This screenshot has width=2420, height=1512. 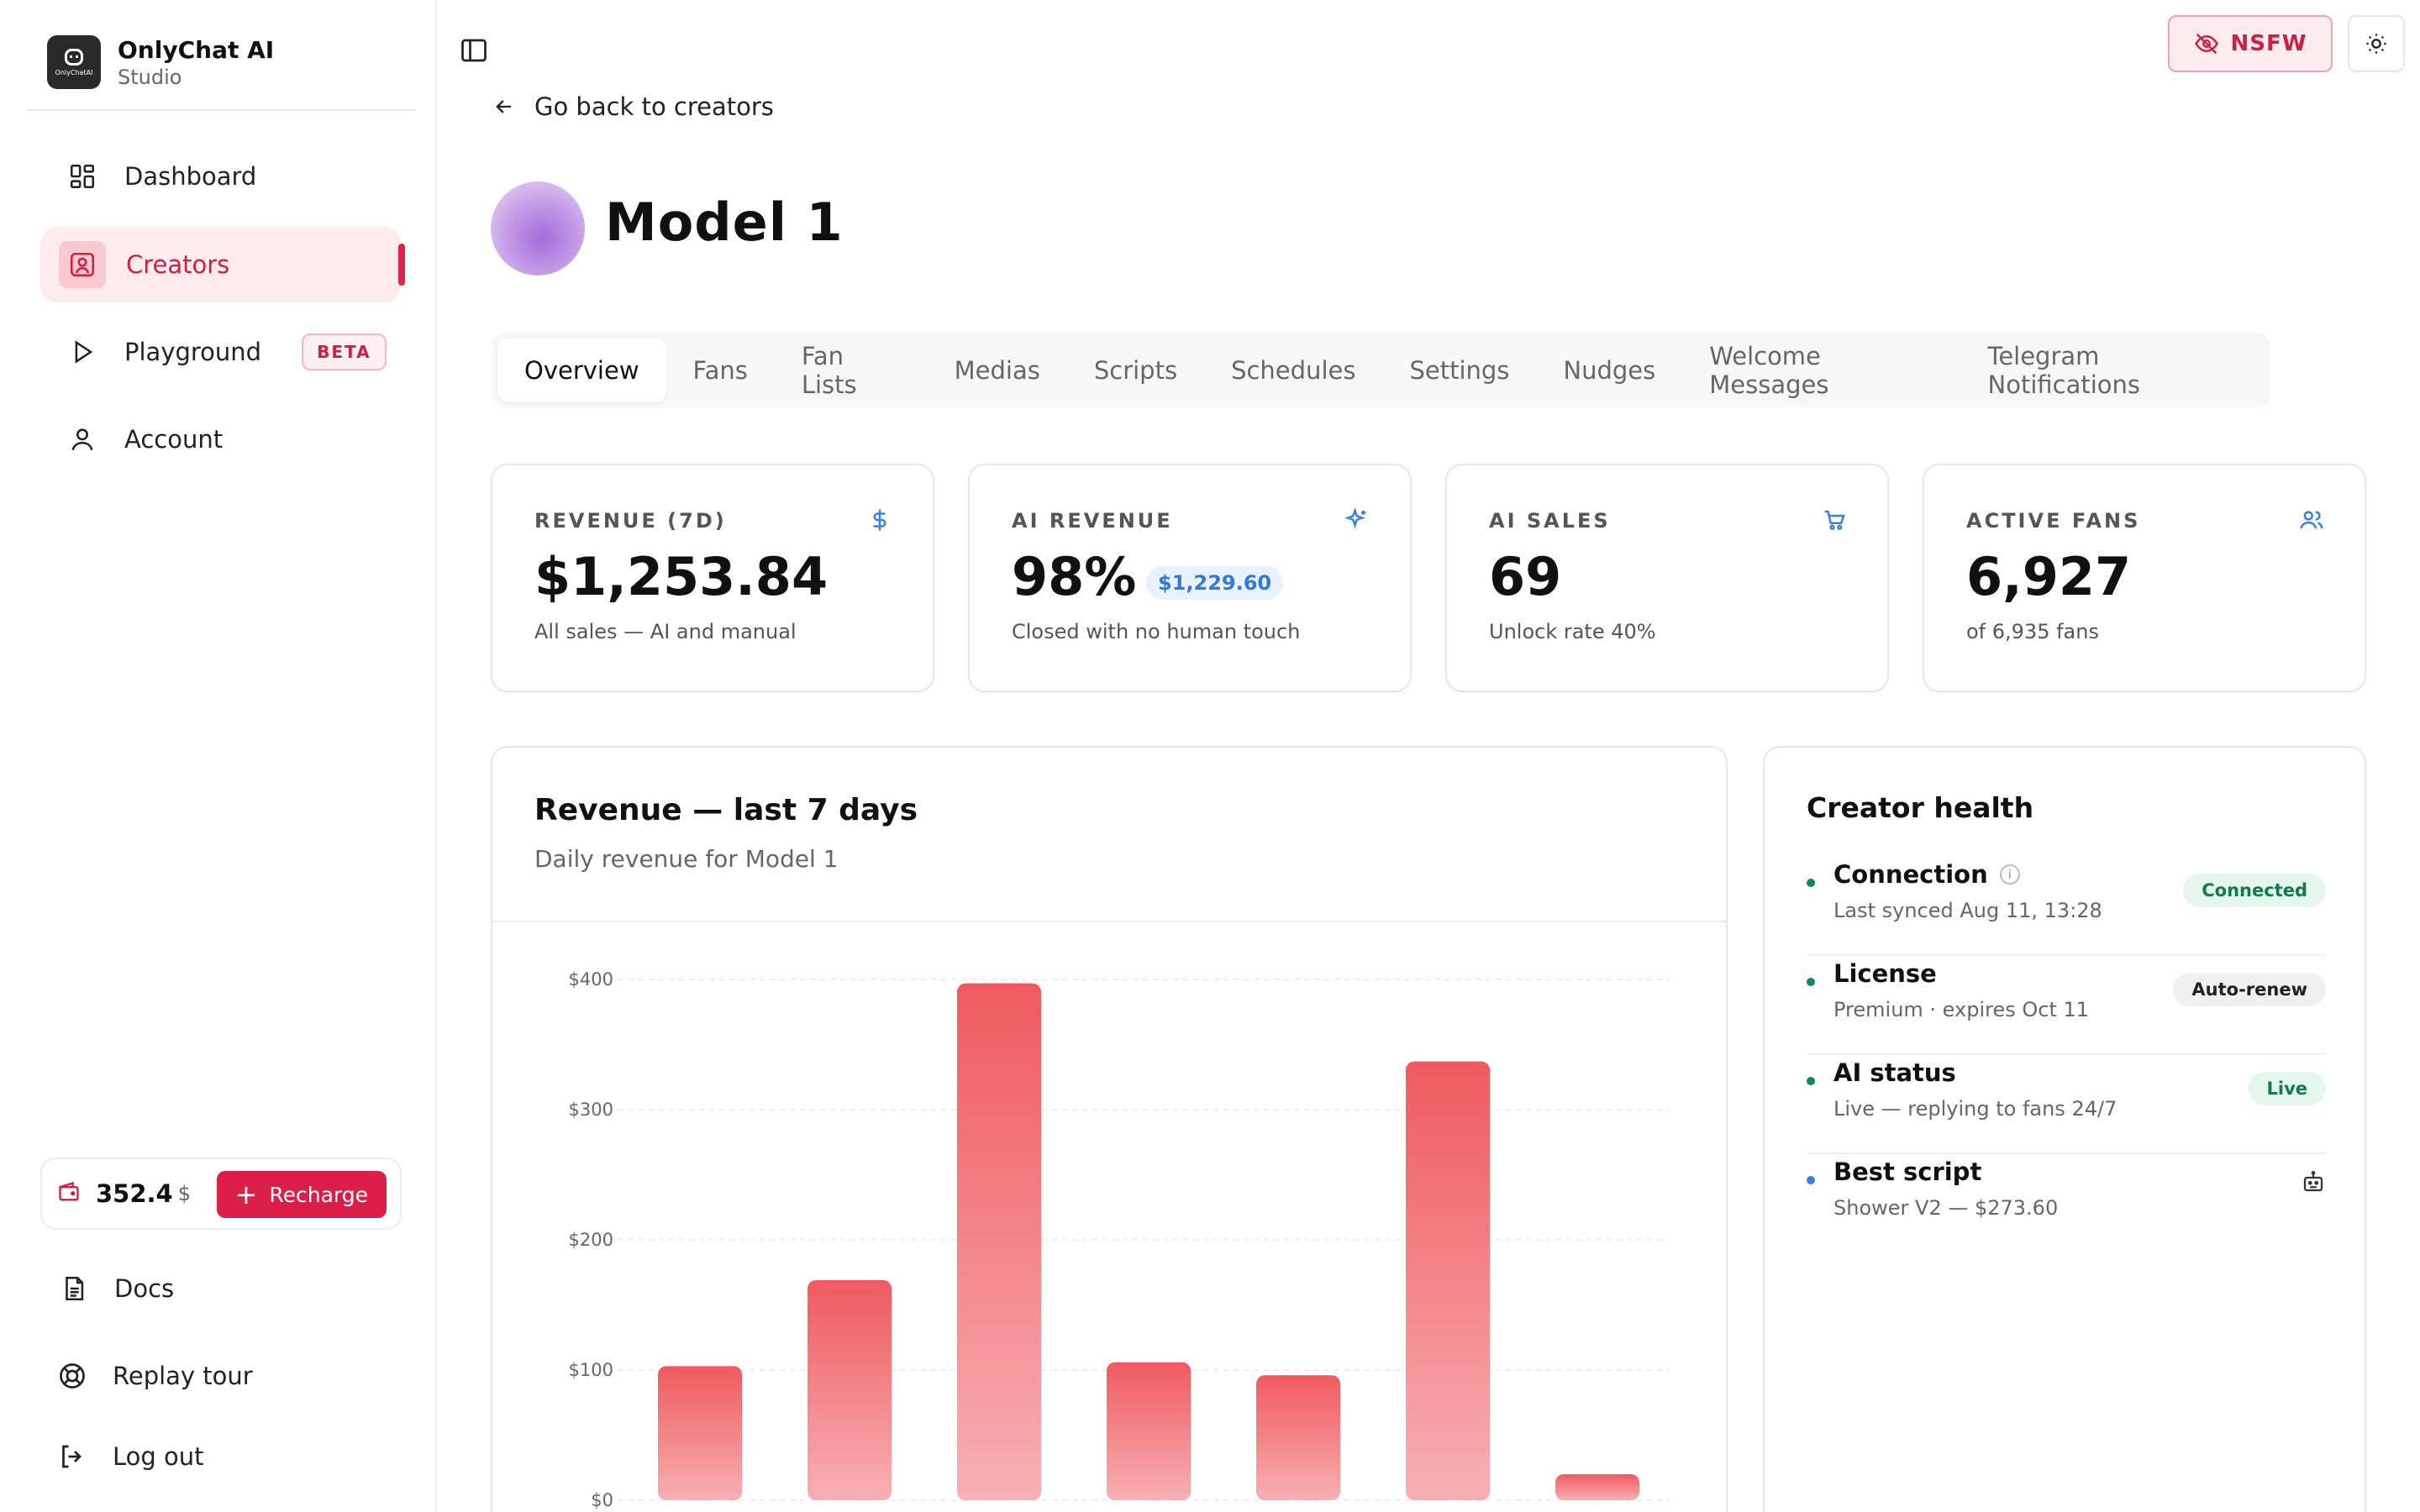 What do you see at coordinates (879, 520) in the screenshot?
I see `dollar-icon` at bounding box center [879, 520].